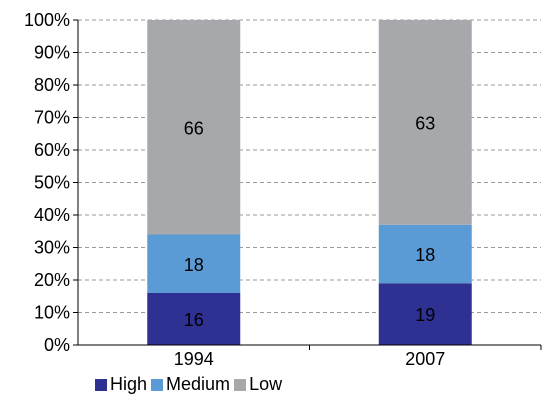  I want to click on y-tick-label: 80%, so click(52, 85).